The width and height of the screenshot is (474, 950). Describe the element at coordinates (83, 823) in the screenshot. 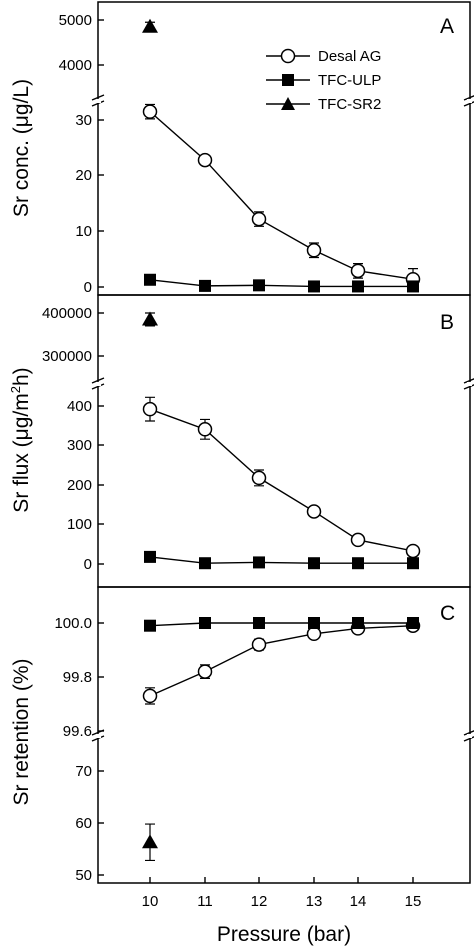

I see `ytick-c-60: 60` at that location.